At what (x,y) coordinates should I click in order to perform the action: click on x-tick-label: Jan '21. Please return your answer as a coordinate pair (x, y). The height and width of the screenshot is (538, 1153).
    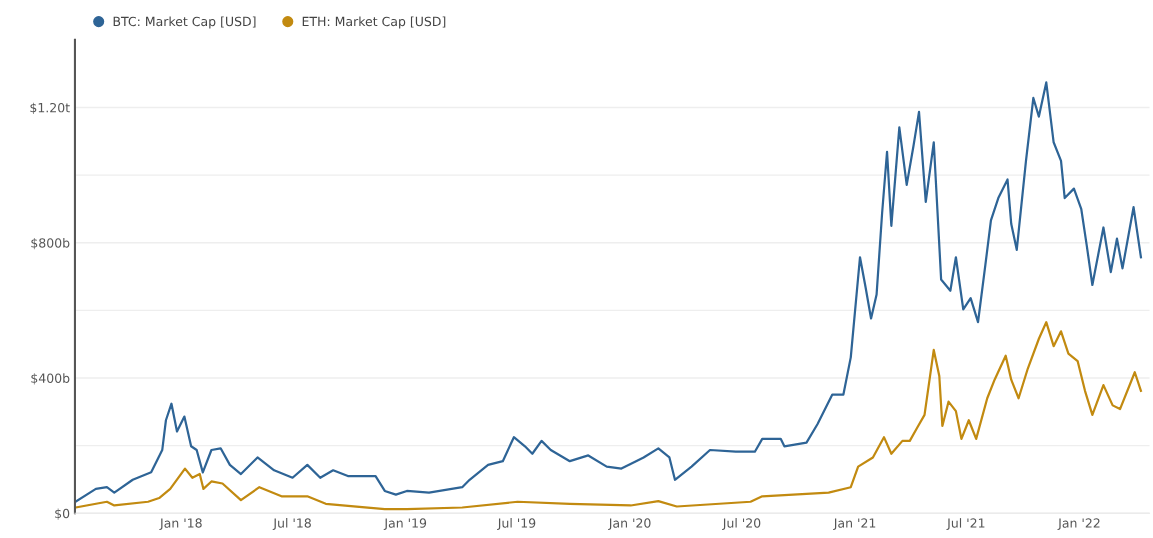
    Looking at the image, I should click on (854, 524).